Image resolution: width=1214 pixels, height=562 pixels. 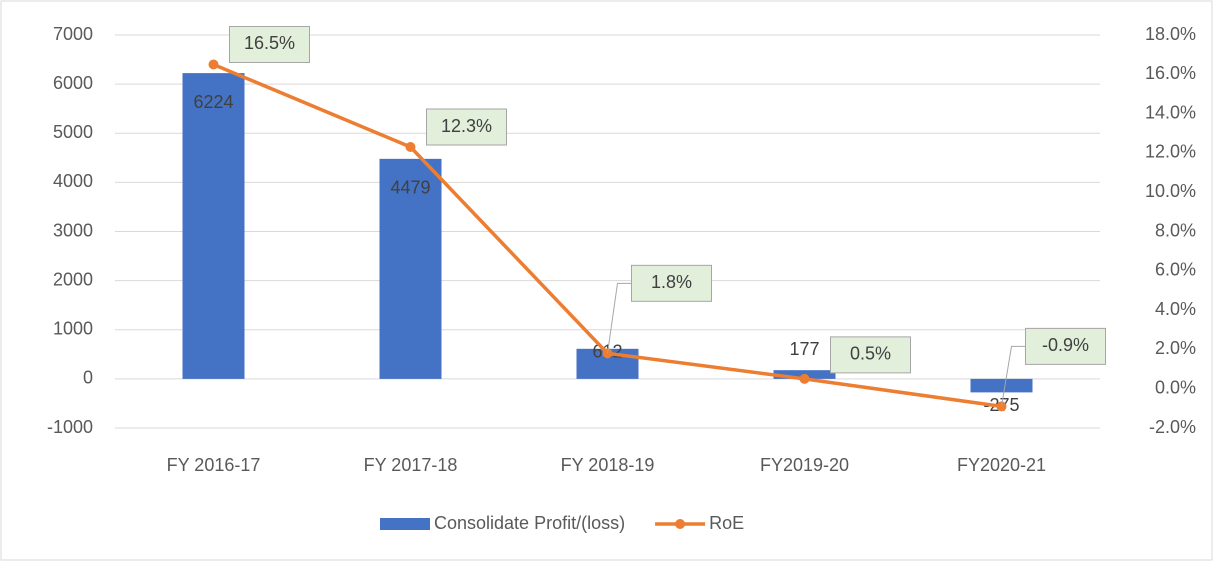 I want to click on y-tick-label: 5000, so click(x=73, y=132).